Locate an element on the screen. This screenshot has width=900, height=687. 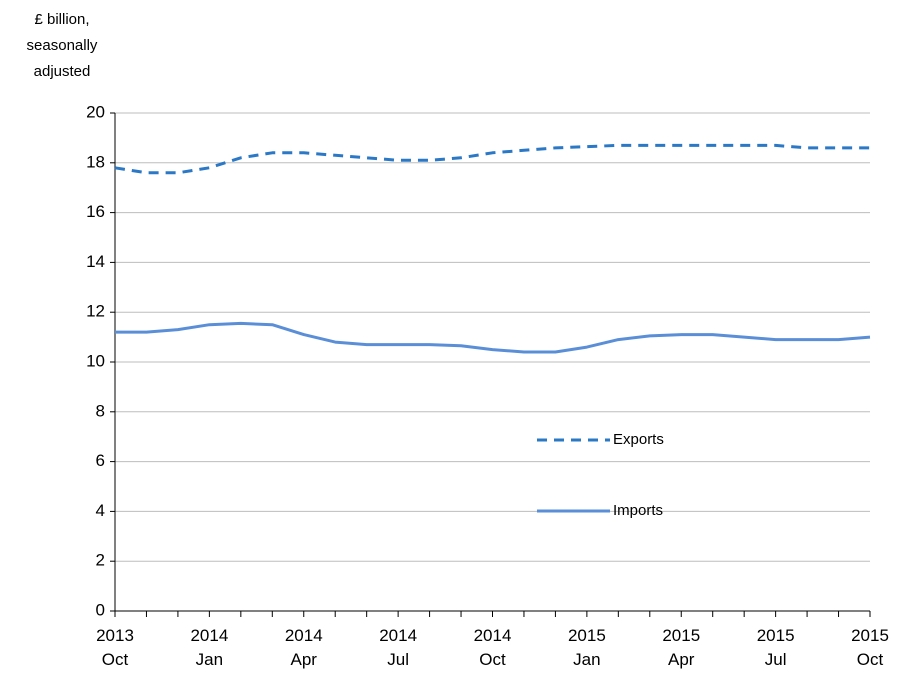
y-tick-label: 8 is located at coordinates (100, 410).